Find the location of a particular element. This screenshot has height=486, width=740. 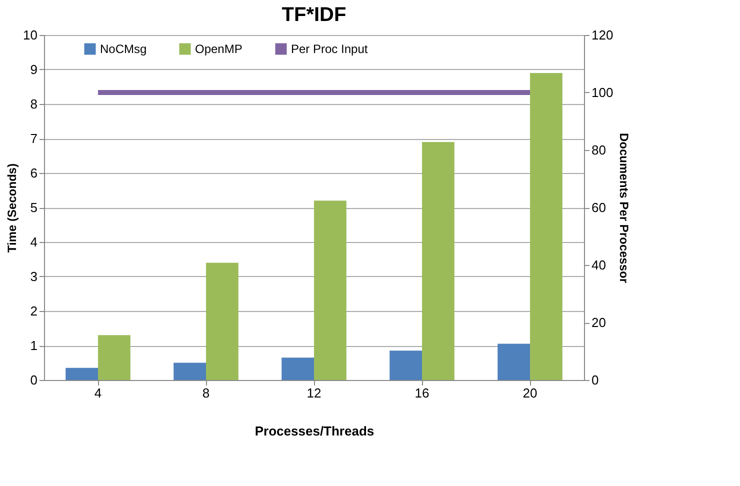

y-tick-label: 2 is located at coordinates (34, 311).